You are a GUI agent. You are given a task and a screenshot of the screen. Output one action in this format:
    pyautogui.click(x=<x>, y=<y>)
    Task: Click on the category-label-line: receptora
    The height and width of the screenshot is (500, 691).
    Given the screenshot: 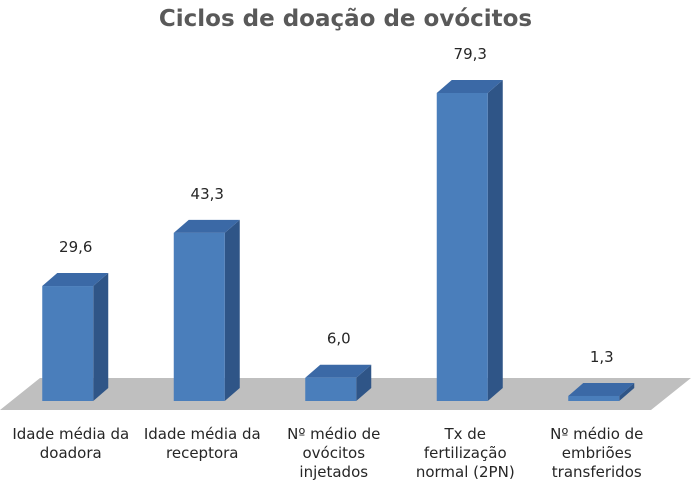 What is the action you would take?
    pyautogui.click(x=202, y=453)
    